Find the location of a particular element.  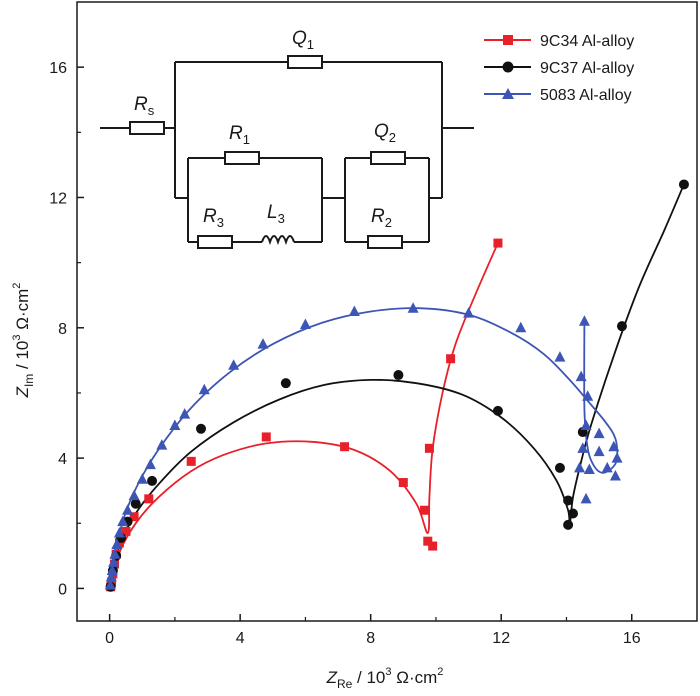

legend-item-9c34: 9C34 Al-alloy is located at coordinates (559, 41).